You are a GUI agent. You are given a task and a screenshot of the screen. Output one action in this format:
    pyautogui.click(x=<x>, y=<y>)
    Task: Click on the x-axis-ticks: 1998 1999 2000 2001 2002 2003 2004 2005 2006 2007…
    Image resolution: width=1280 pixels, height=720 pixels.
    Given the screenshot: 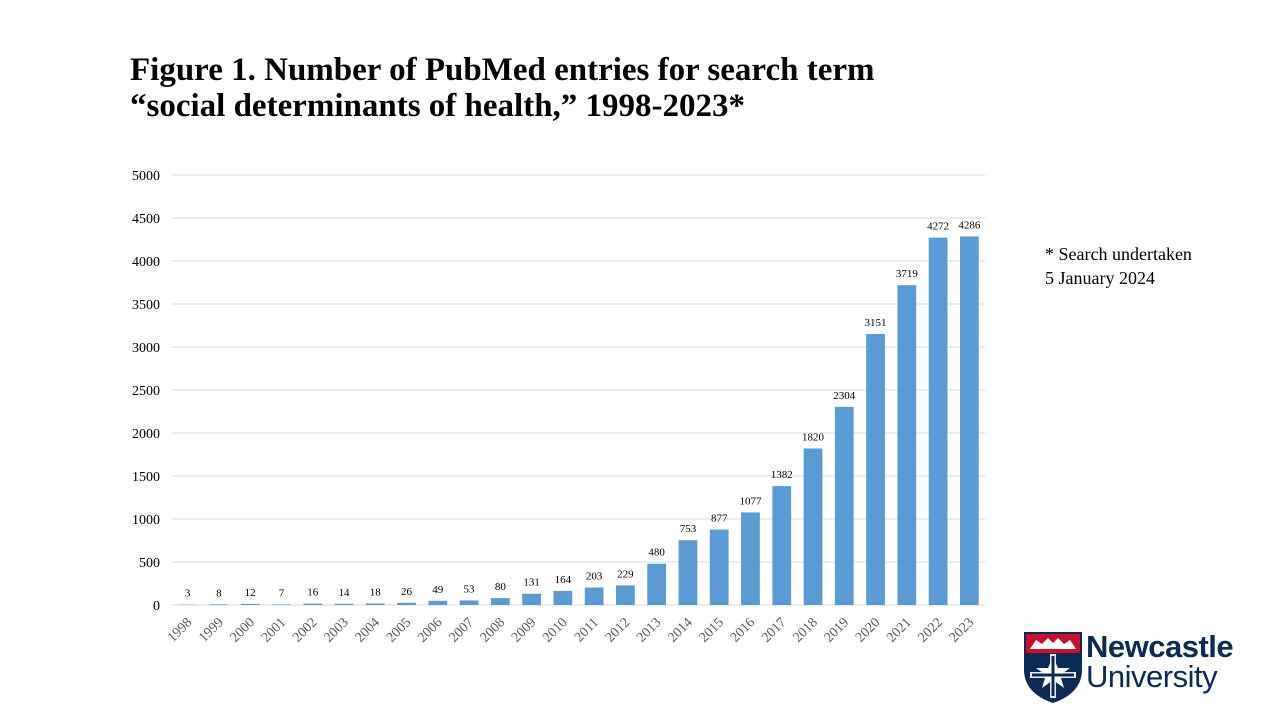 What is the action you would take?
    pyautogui.click(x=571, y=630)
    